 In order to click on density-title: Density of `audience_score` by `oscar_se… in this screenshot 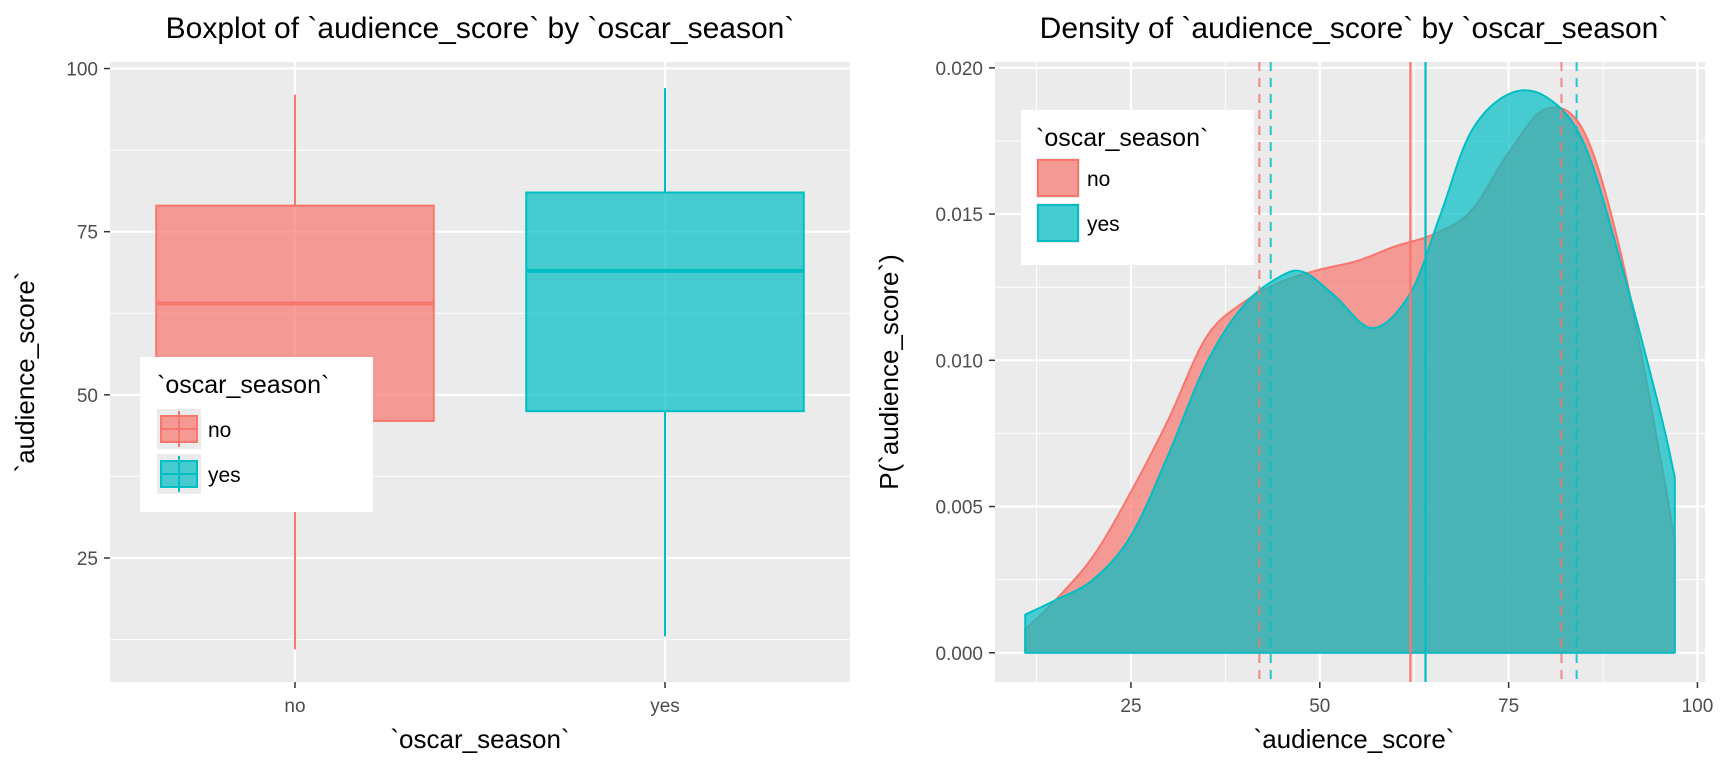, I will do `click(1354, 28)`.